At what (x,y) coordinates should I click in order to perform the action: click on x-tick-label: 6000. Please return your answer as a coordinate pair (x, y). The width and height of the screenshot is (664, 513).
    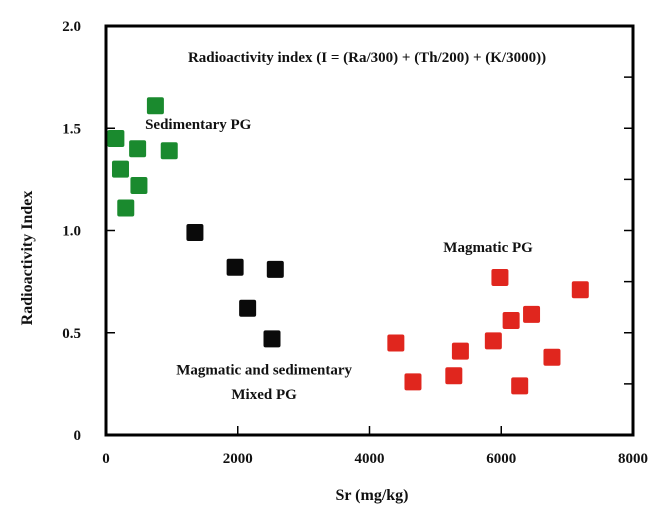
    Looking at the image, I should click on (501, 459).